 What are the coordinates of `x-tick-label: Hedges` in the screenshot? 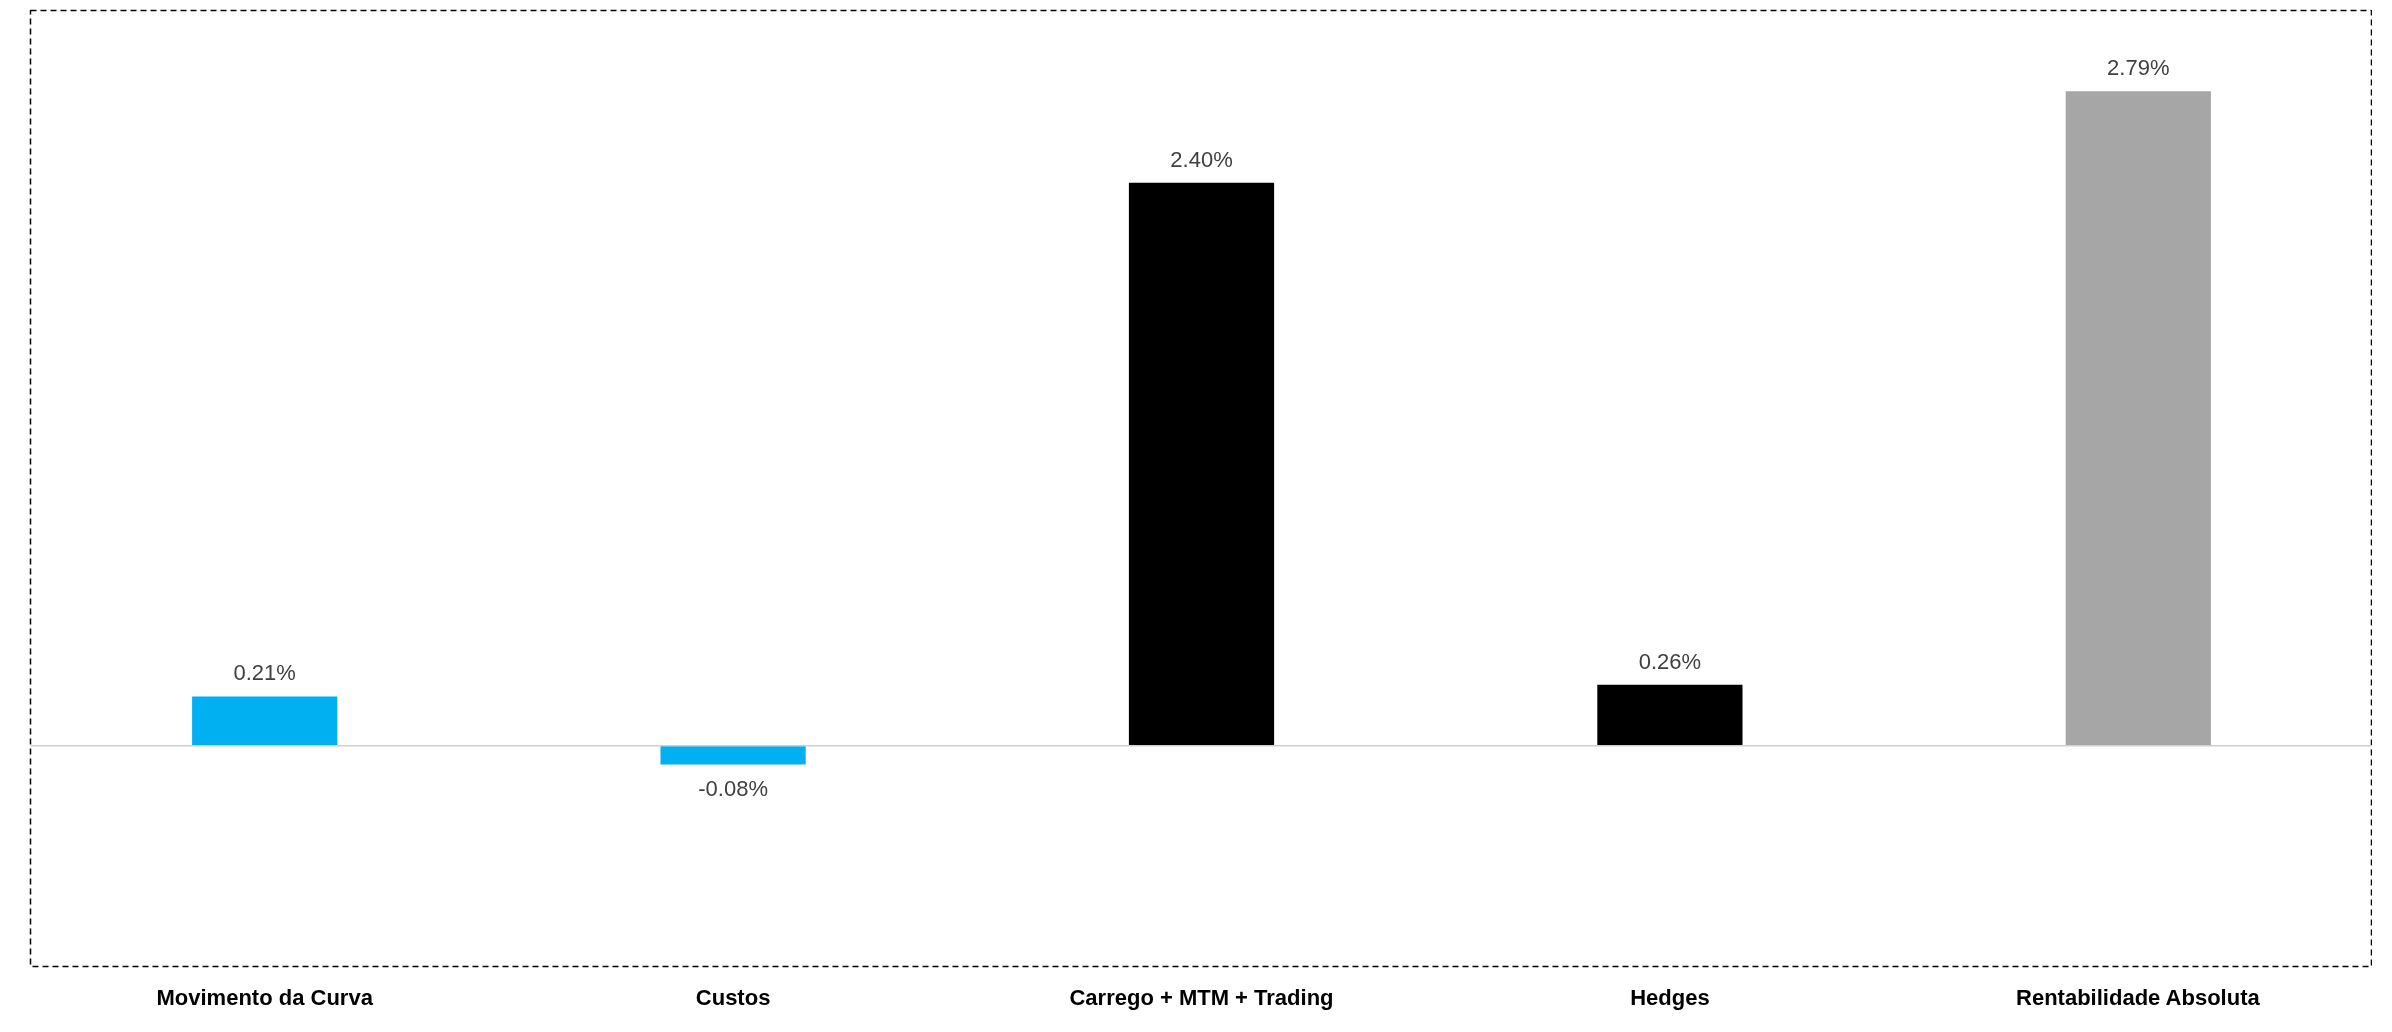 It's located at (1670, 997).